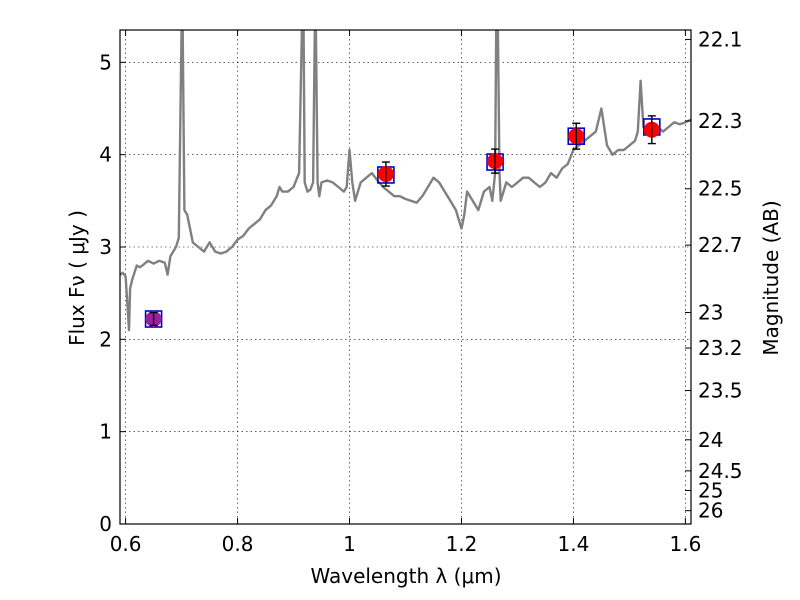 The width and height of the screenshot is (800, 600). What do you see at coordinates (105, 155) in the screenshot?
I see `y-tick-label: 4` at bounding box center [105, 155].